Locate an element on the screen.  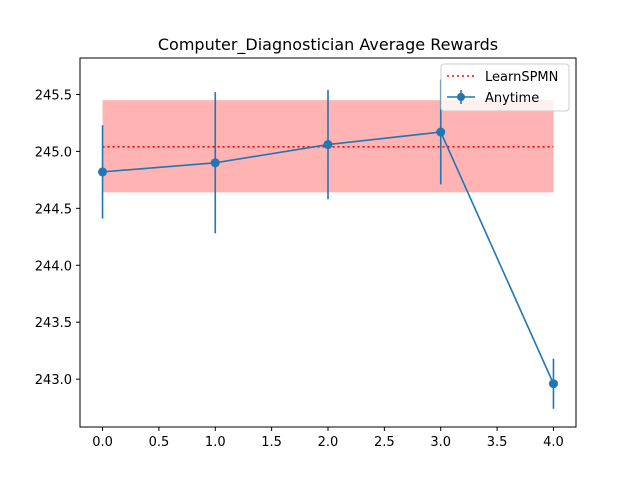
legend-anytime-marker is located at coordinates (461, 97).